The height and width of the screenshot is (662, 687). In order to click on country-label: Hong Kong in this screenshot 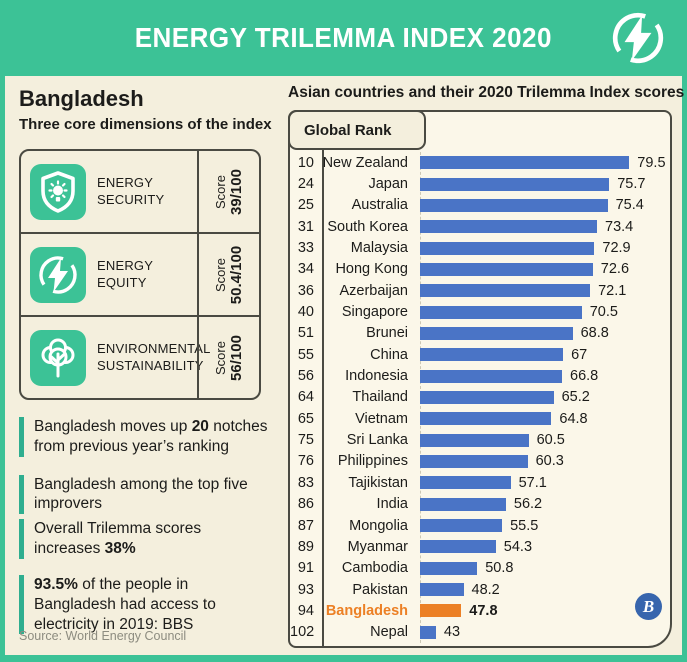, I will do `click(371, 269)`.